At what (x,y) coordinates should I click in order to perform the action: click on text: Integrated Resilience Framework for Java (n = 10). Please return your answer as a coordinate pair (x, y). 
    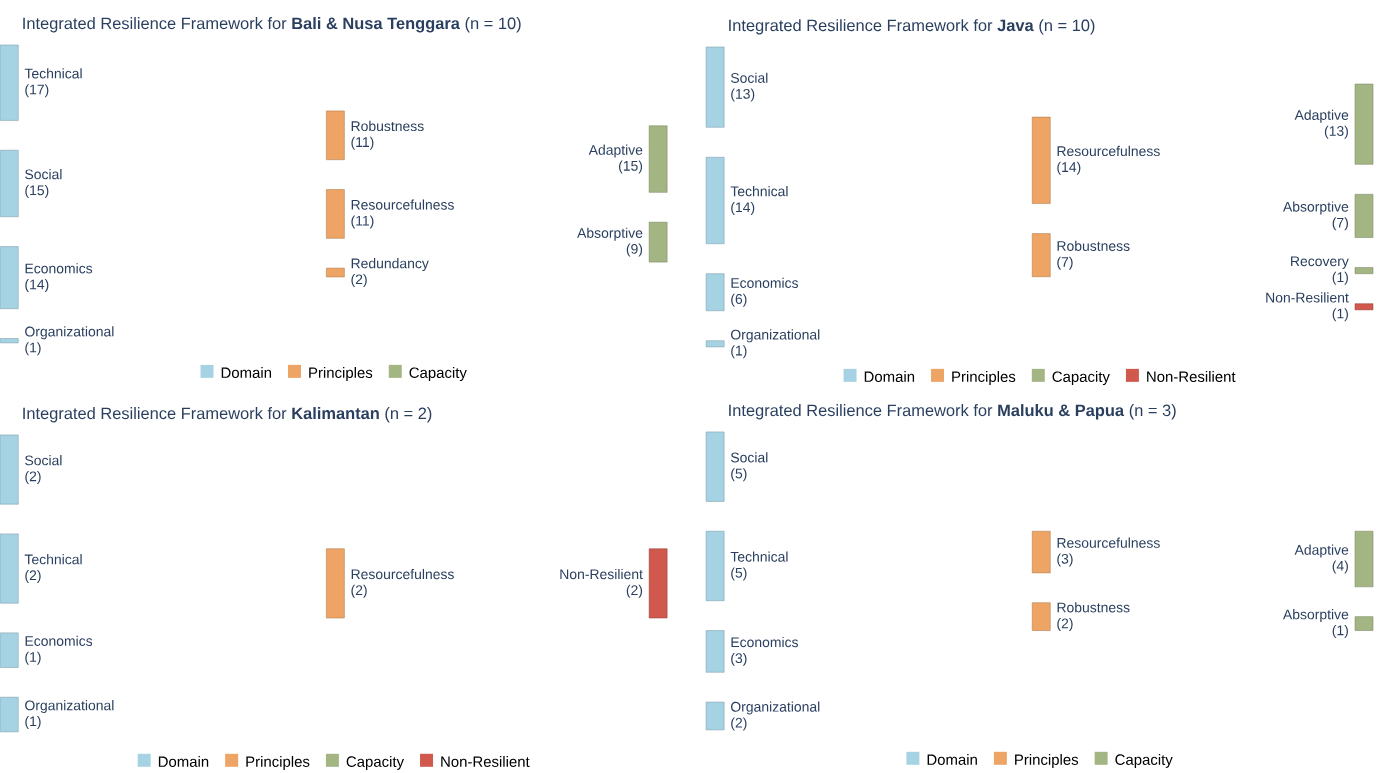
    Looking at the image, I should click on (912, 27).